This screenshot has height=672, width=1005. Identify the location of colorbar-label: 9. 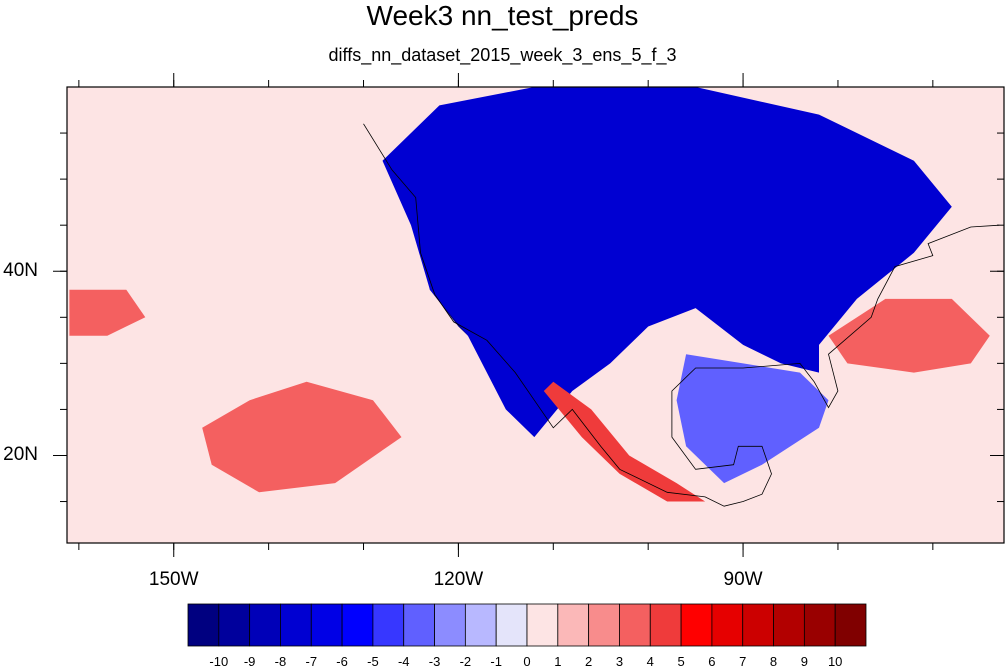
(804, 661).